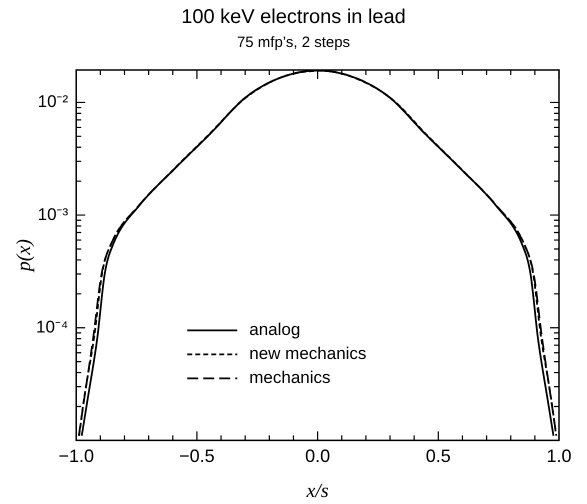 This screenshot has width=587, height=504. Describe the element at coordinates (559, 456) in the screenshot. I see `x-tick-label: 1.0` at that location.